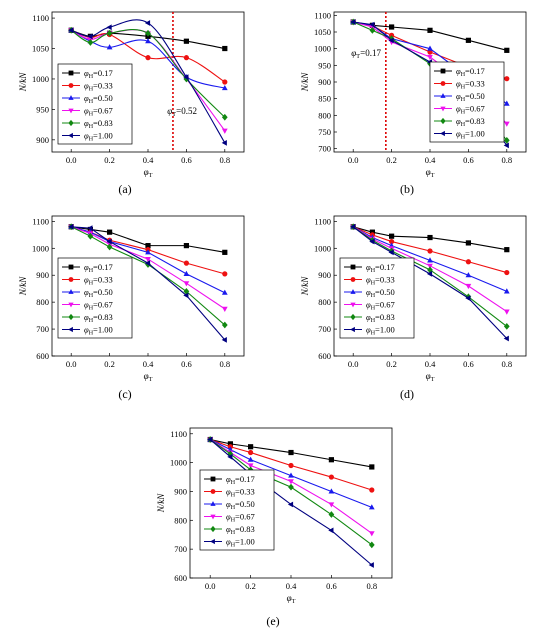  Describe the element at coordinates (125, 189) in the screenshot. I see `panel-label-a: (a)` at that location.